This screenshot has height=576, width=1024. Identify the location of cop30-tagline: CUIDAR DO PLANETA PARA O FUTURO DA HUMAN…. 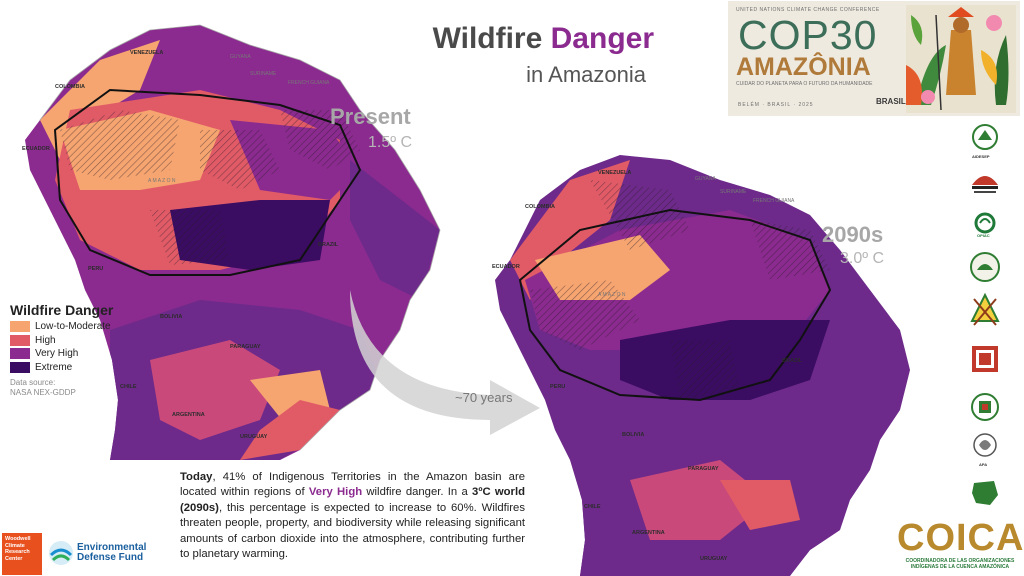
(804, 84).